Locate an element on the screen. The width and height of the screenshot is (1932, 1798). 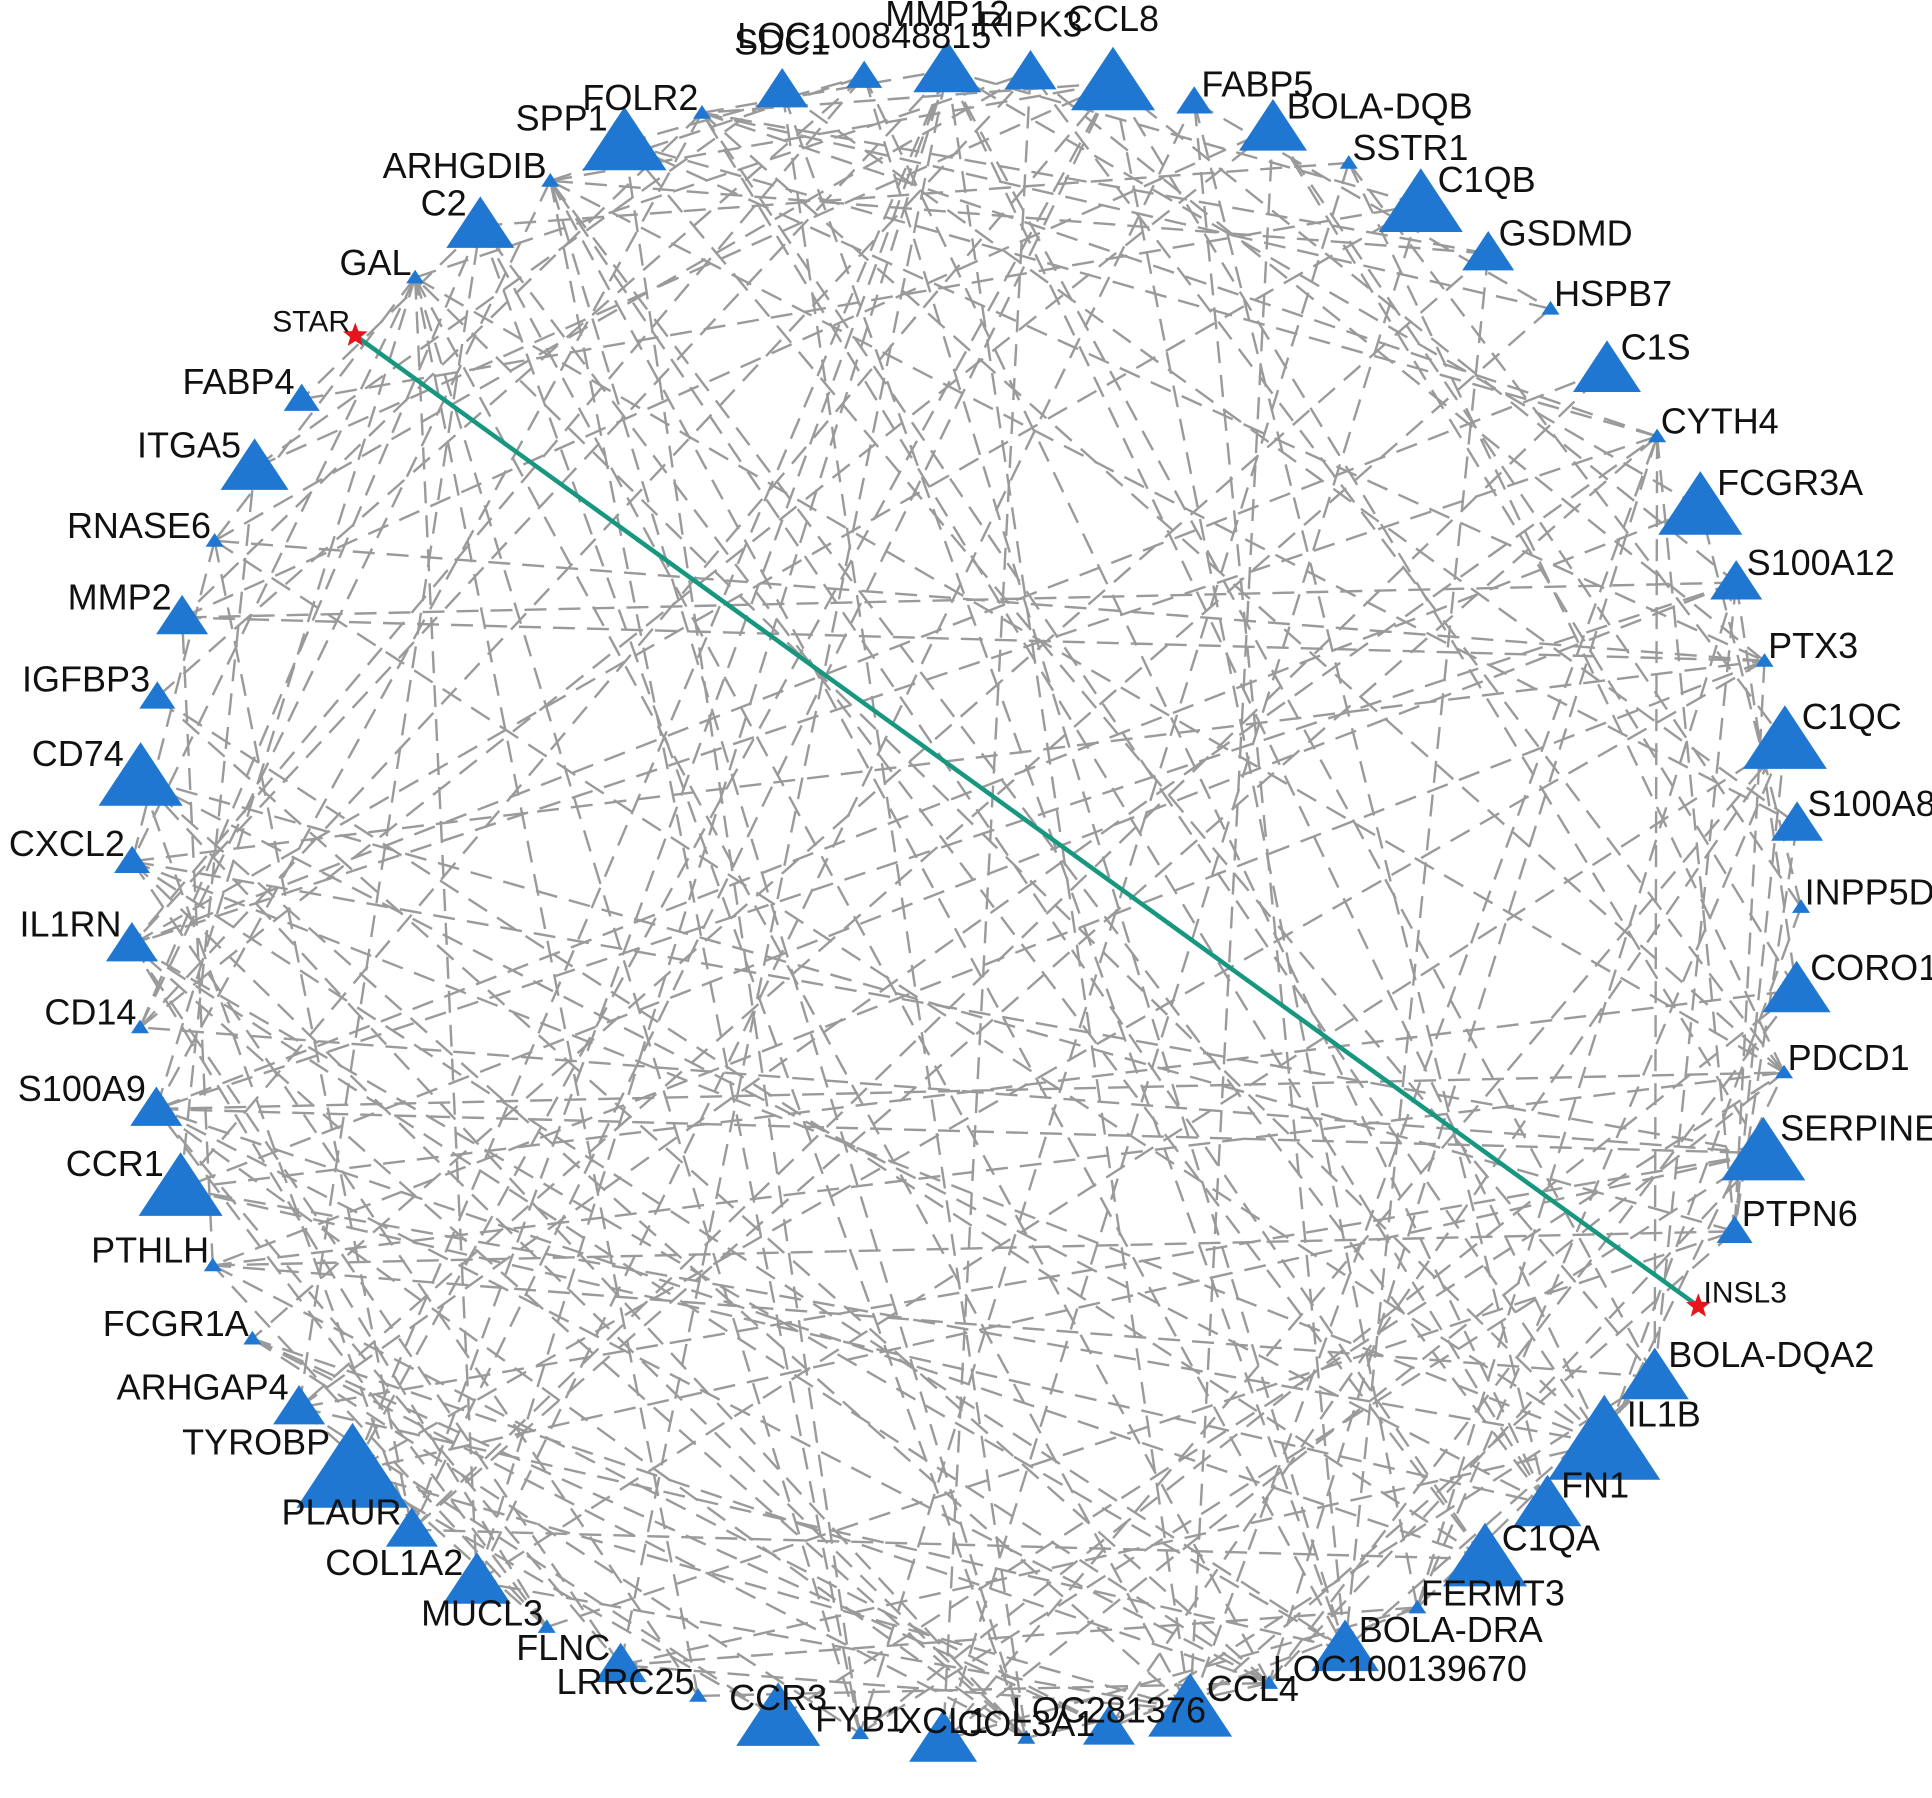
node-cd74 is located at coordinates (140, 774).